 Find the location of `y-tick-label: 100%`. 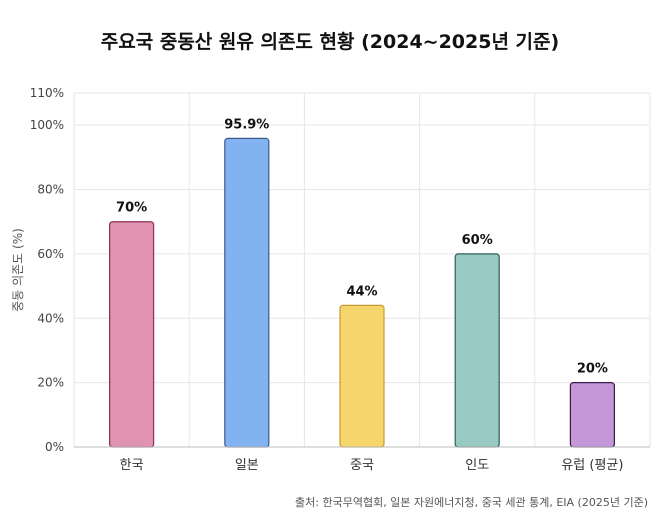

y-tick-label: 100% is located at coordinates (47, 125).